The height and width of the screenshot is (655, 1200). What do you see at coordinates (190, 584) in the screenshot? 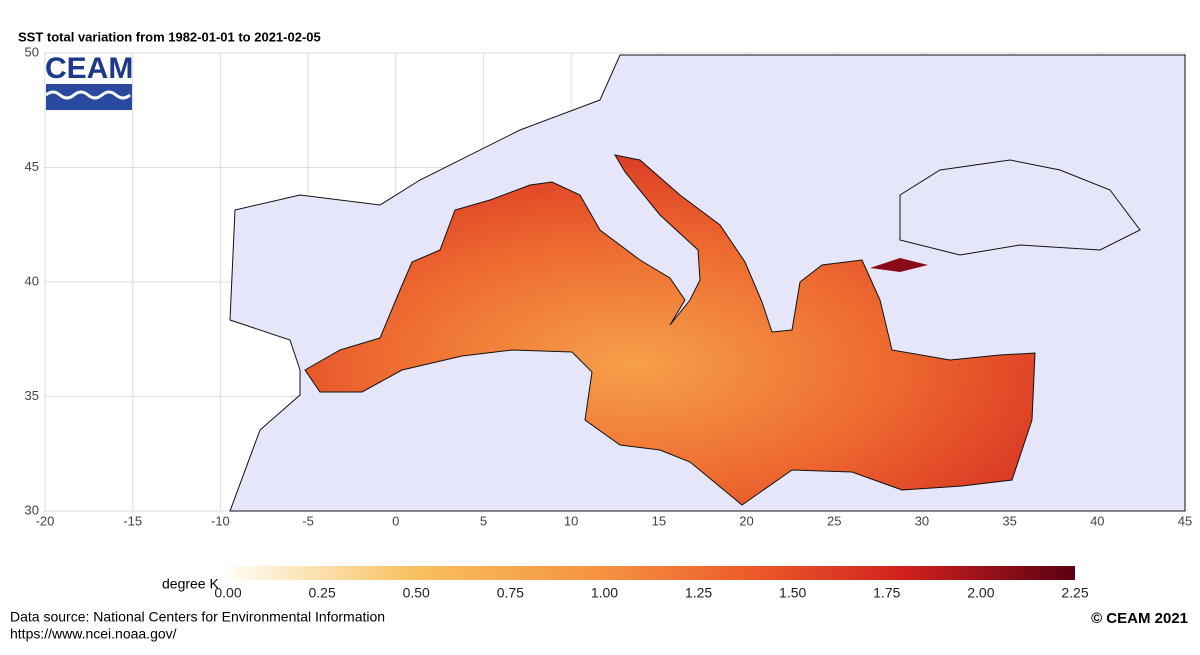
I see `colorbar-label: degree K` at bounding box center [190, 584].